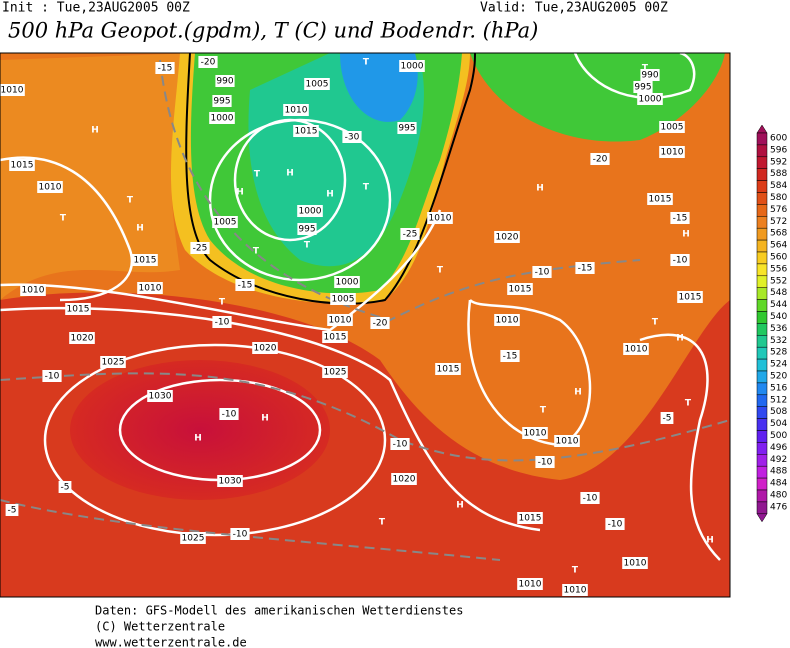 Image resolution: width=790 pixels, height=648 pixels. What do you see at coordinates (160, 627) in the screenshot?
I see `footer-line: (C) Wetterzentrale` at bounding box center [160, 627].